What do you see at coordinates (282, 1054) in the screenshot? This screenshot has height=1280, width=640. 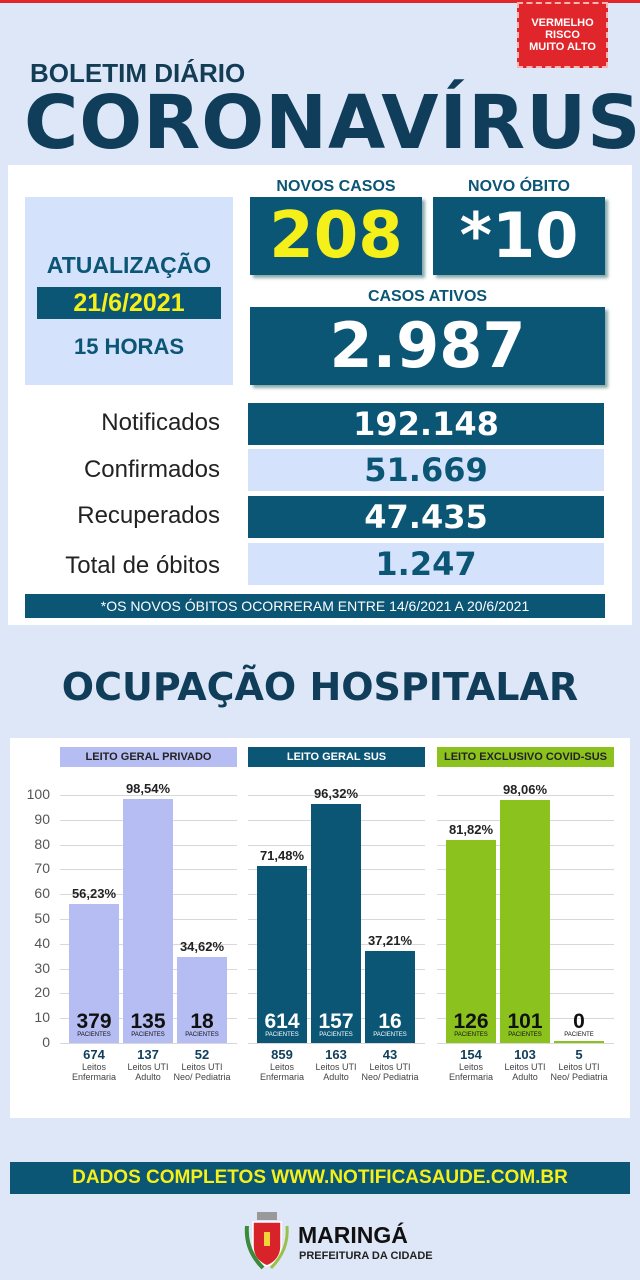 I see `bed-number: 859` at bounding box center [282, 1054].